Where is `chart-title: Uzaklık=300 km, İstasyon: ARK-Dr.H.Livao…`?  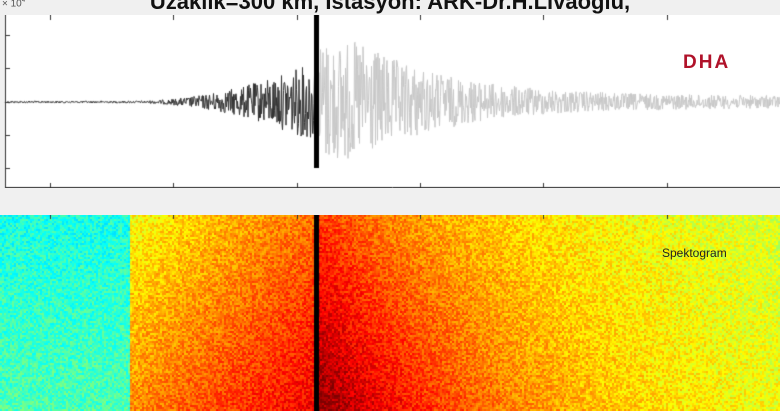 chart-title: Uzaklık=300 km, İstasyon: ARK-Dr.H.Livao… is located at coordinates (390, 7).